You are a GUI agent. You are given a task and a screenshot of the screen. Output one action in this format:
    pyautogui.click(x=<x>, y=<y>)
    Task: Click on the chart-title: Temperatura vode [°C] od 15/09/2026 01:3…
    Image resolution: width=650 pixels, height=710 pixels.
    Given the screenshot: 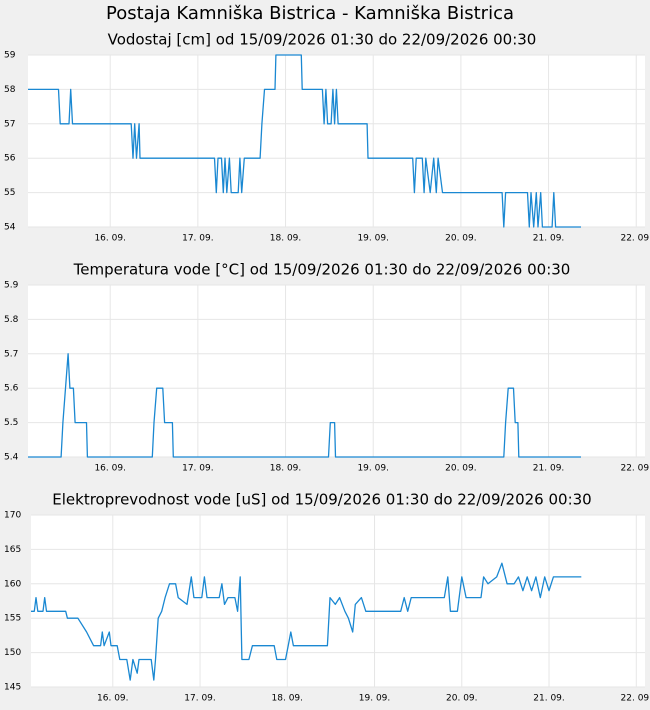 What is the action you would take?
    pyautogui.click(x=322, y=270)
    